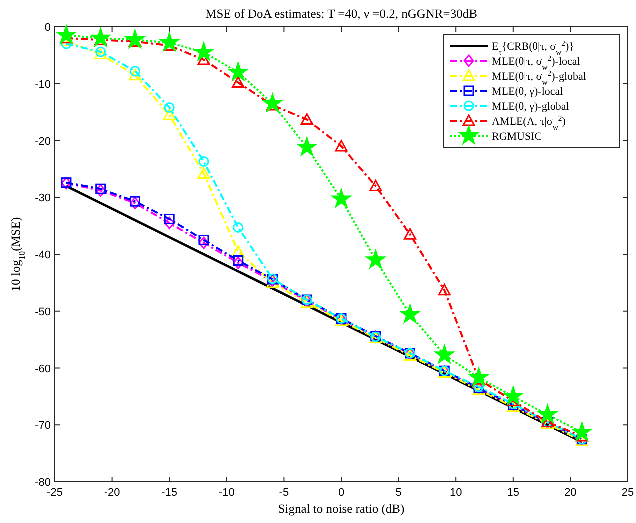 The width and height of the screenshot is (636, 523). Describe the element at coordinates (55, 493) in the screenshot. I see `x-tick-label: -25` at that location.